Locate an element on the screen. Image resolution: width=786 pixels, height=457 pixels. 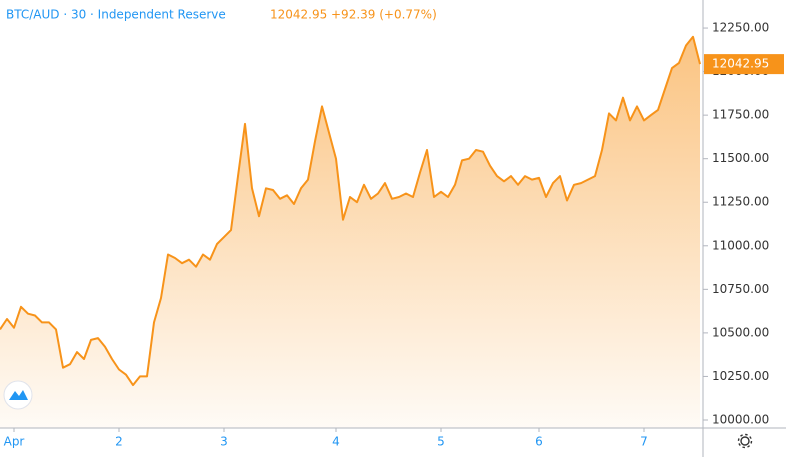
x-tick-label: 7 is located at coordinates (644, 442).